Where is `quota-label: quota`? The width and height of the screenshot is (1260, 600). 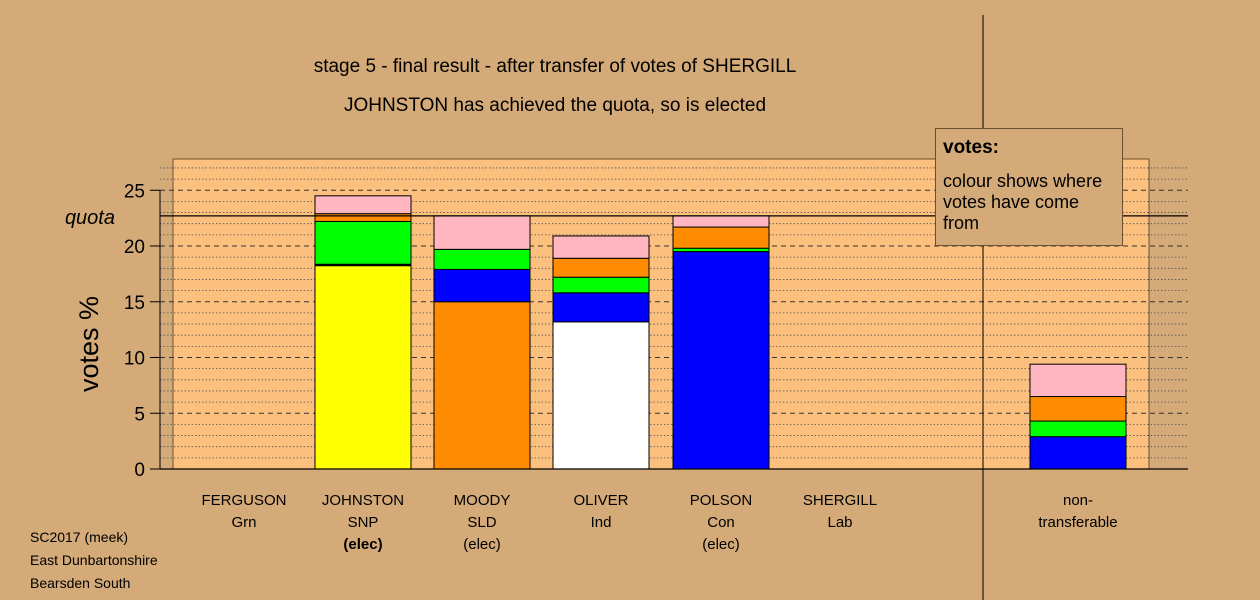
quota-label: quota is located at coordinates (90, 218).